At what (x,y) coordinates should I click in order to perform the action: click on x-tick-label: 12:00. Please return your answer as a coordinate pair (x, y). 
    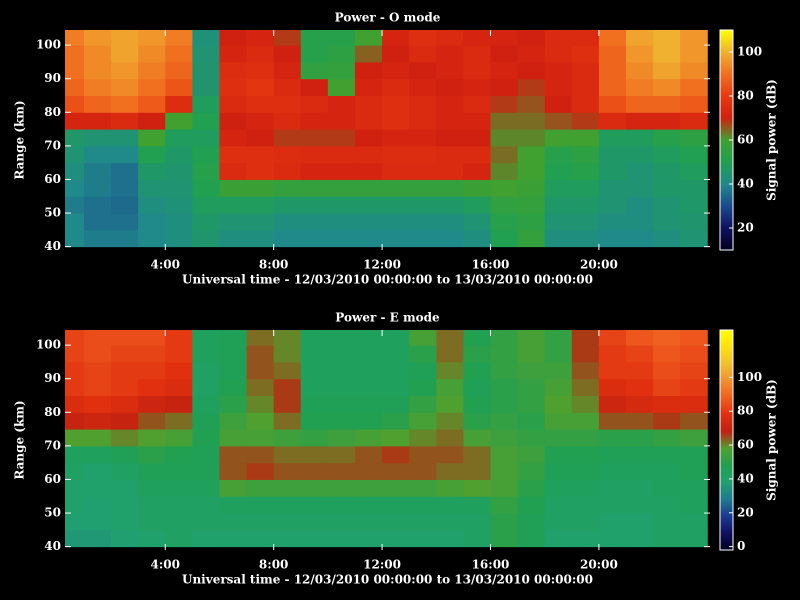
    Looking at the image, I should click on (382, 265).